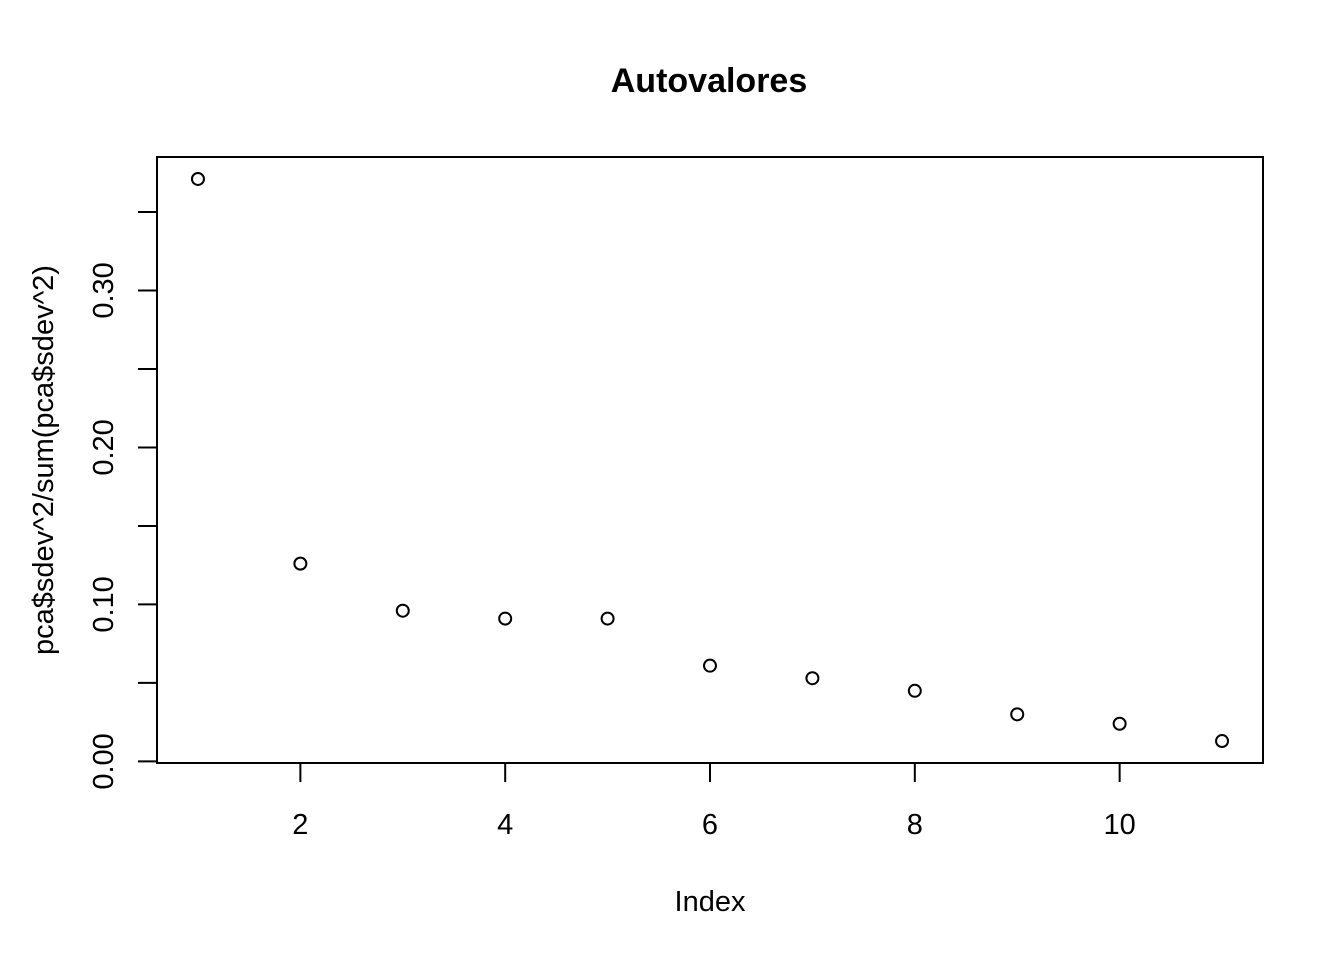  Describe the element at coordinates (1119, 825) in the screenshot. I see `x-tick-label: 10` at that location.